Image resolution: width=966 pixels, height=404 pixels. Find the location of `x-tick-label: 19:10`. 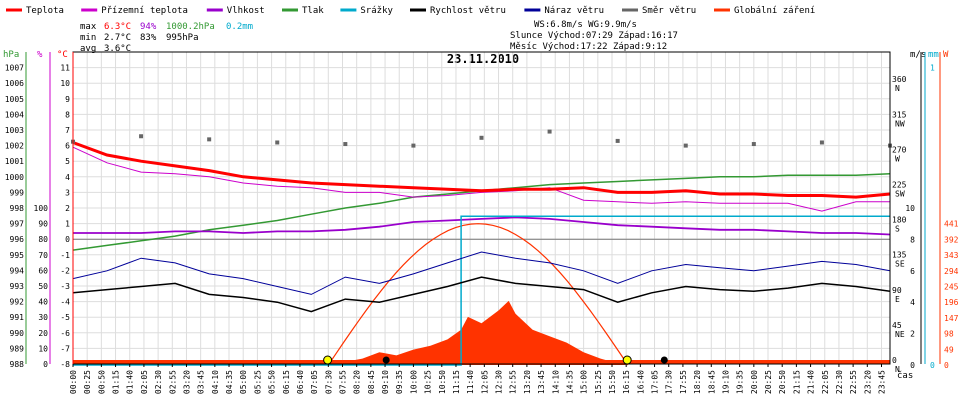

x-tick-label: 19:10 is located at coordinates (725, 382).